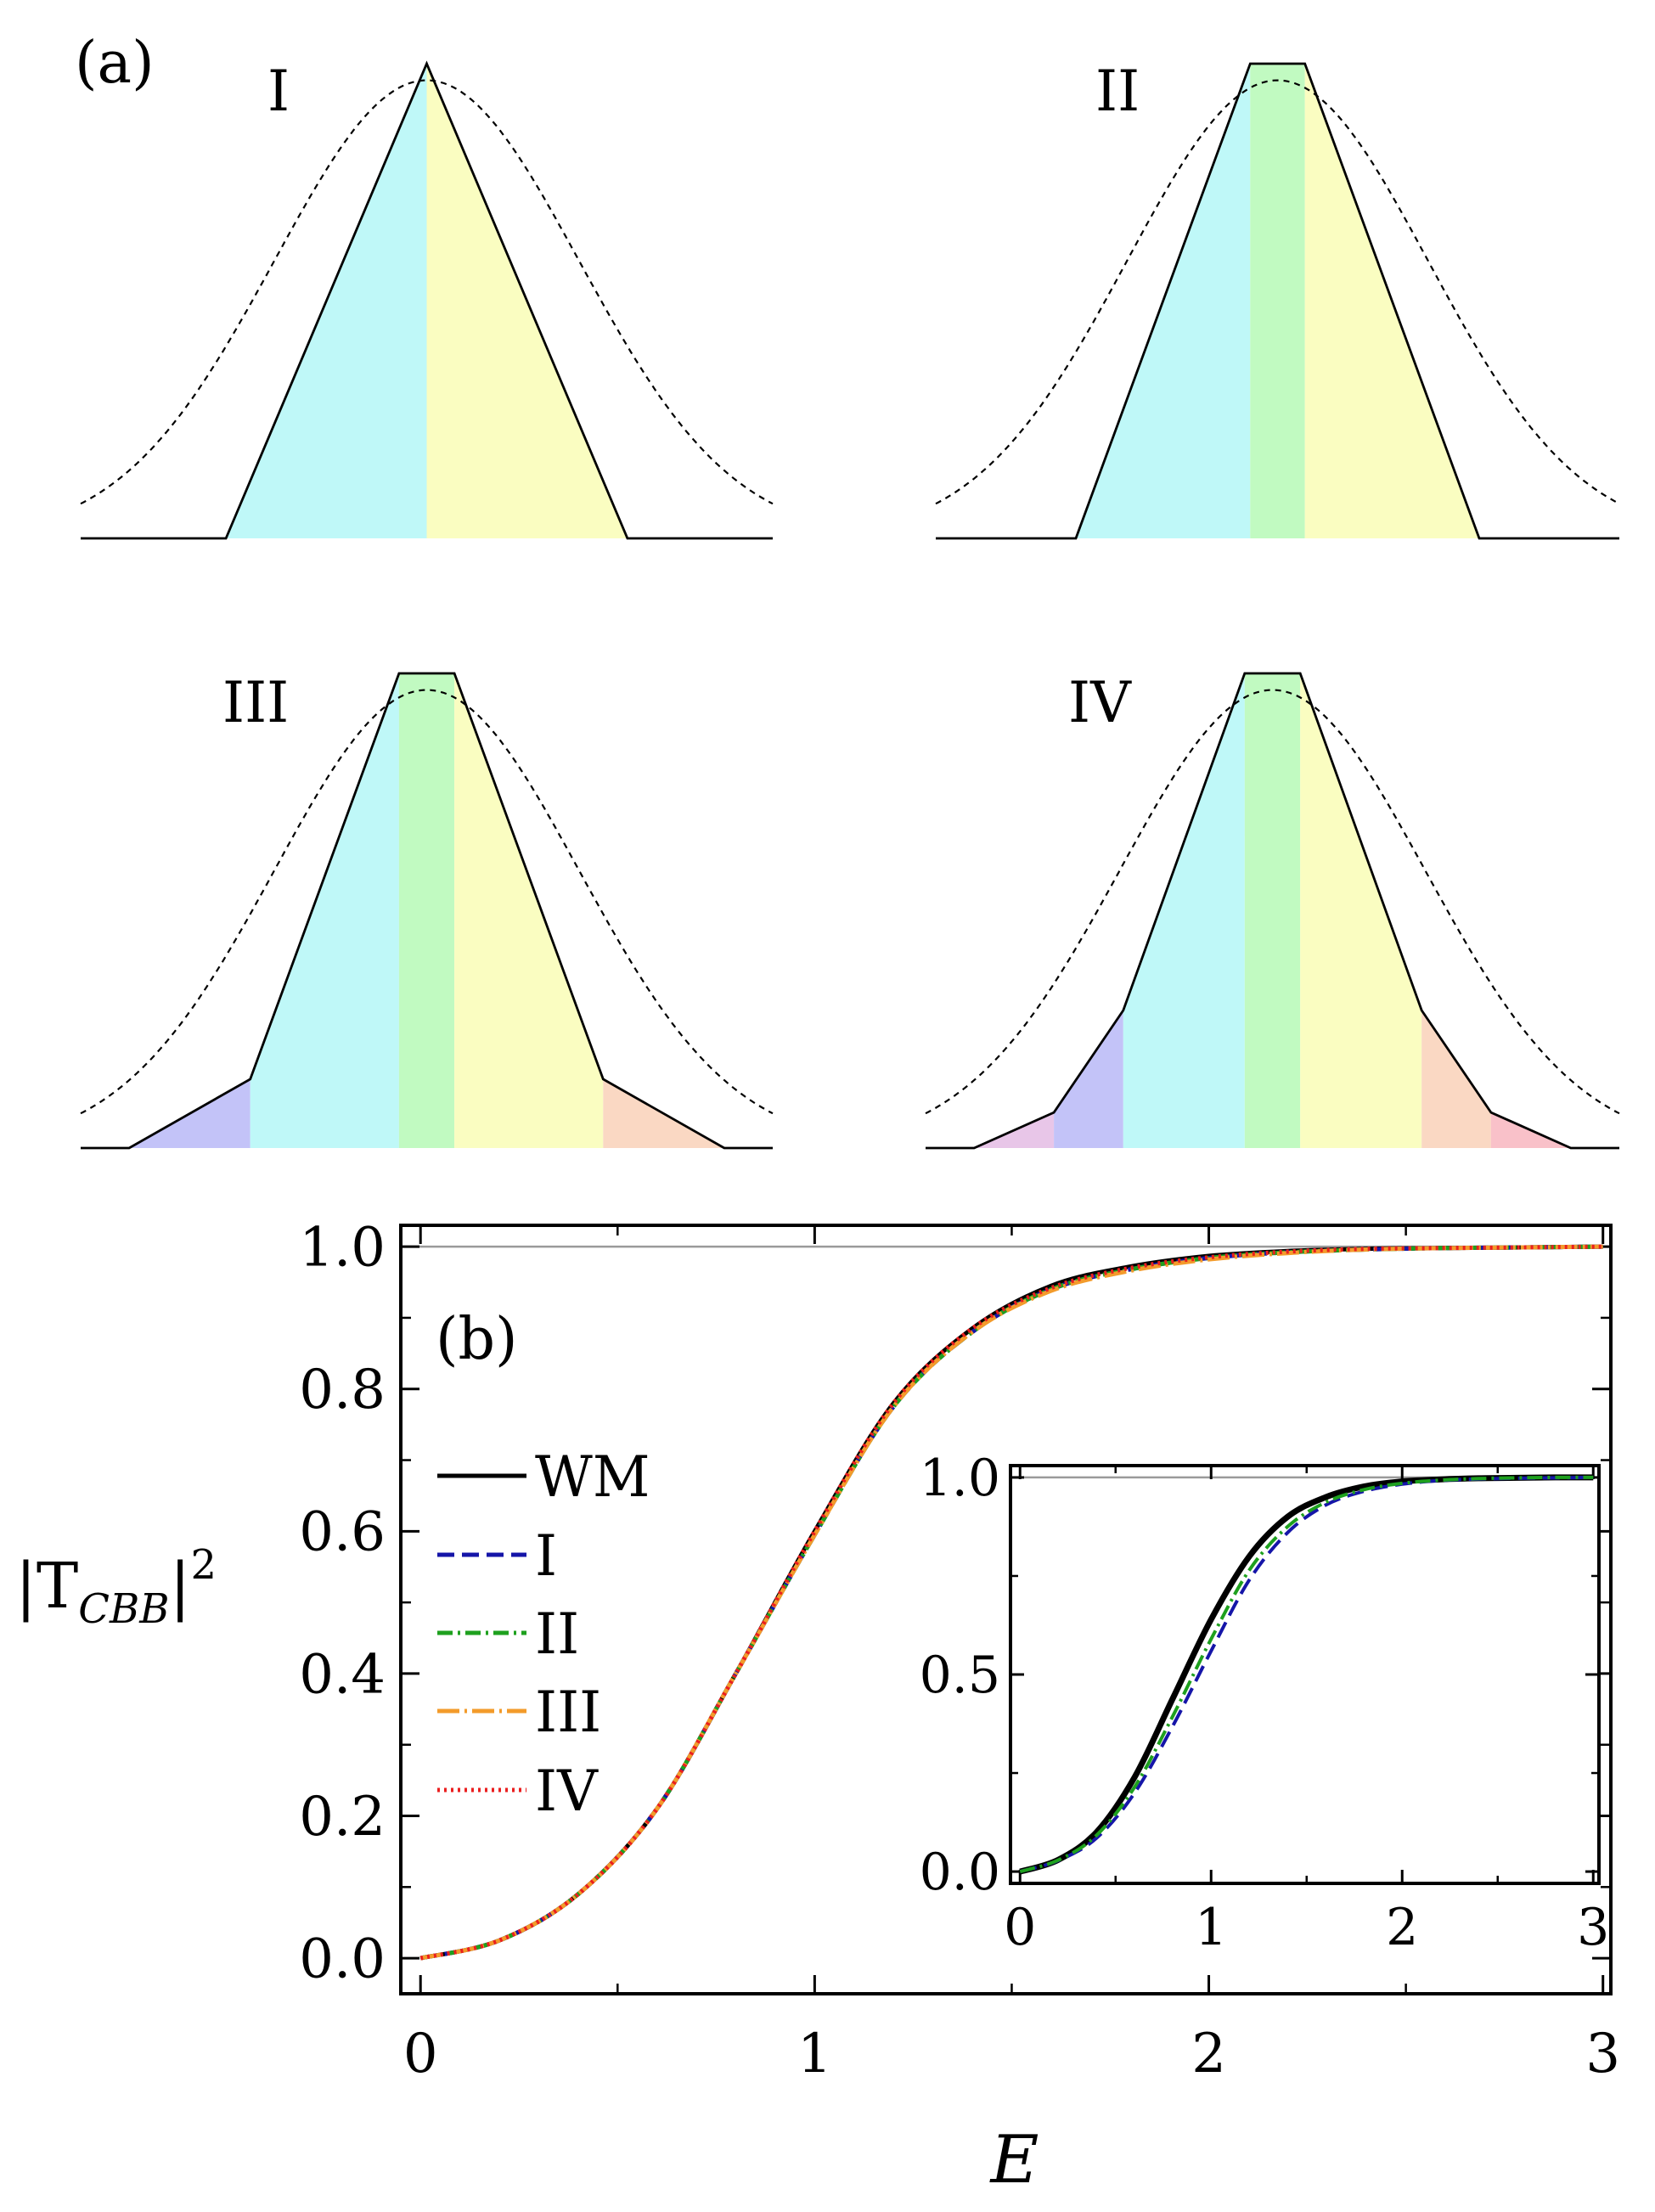 This screenshot has width=1655, height=2212. What do you see at coordinates (960, 1872) in the screenshot?
I see `inset-y-tick-label: 0.0` at bounding box center [960, 1872].